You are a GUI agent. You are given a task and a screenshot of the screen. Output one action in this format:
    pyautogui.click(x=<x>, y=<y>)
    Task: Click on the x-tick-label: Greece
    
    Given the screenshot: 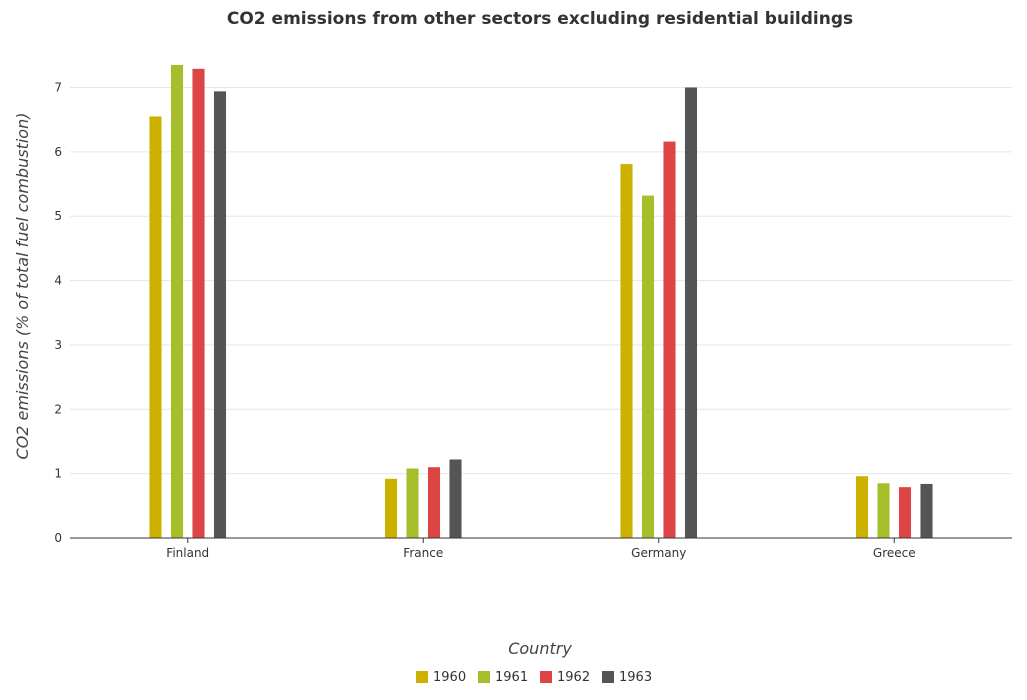 What is the action you would take?
    pyautogui.click(x=894, y=553)
    